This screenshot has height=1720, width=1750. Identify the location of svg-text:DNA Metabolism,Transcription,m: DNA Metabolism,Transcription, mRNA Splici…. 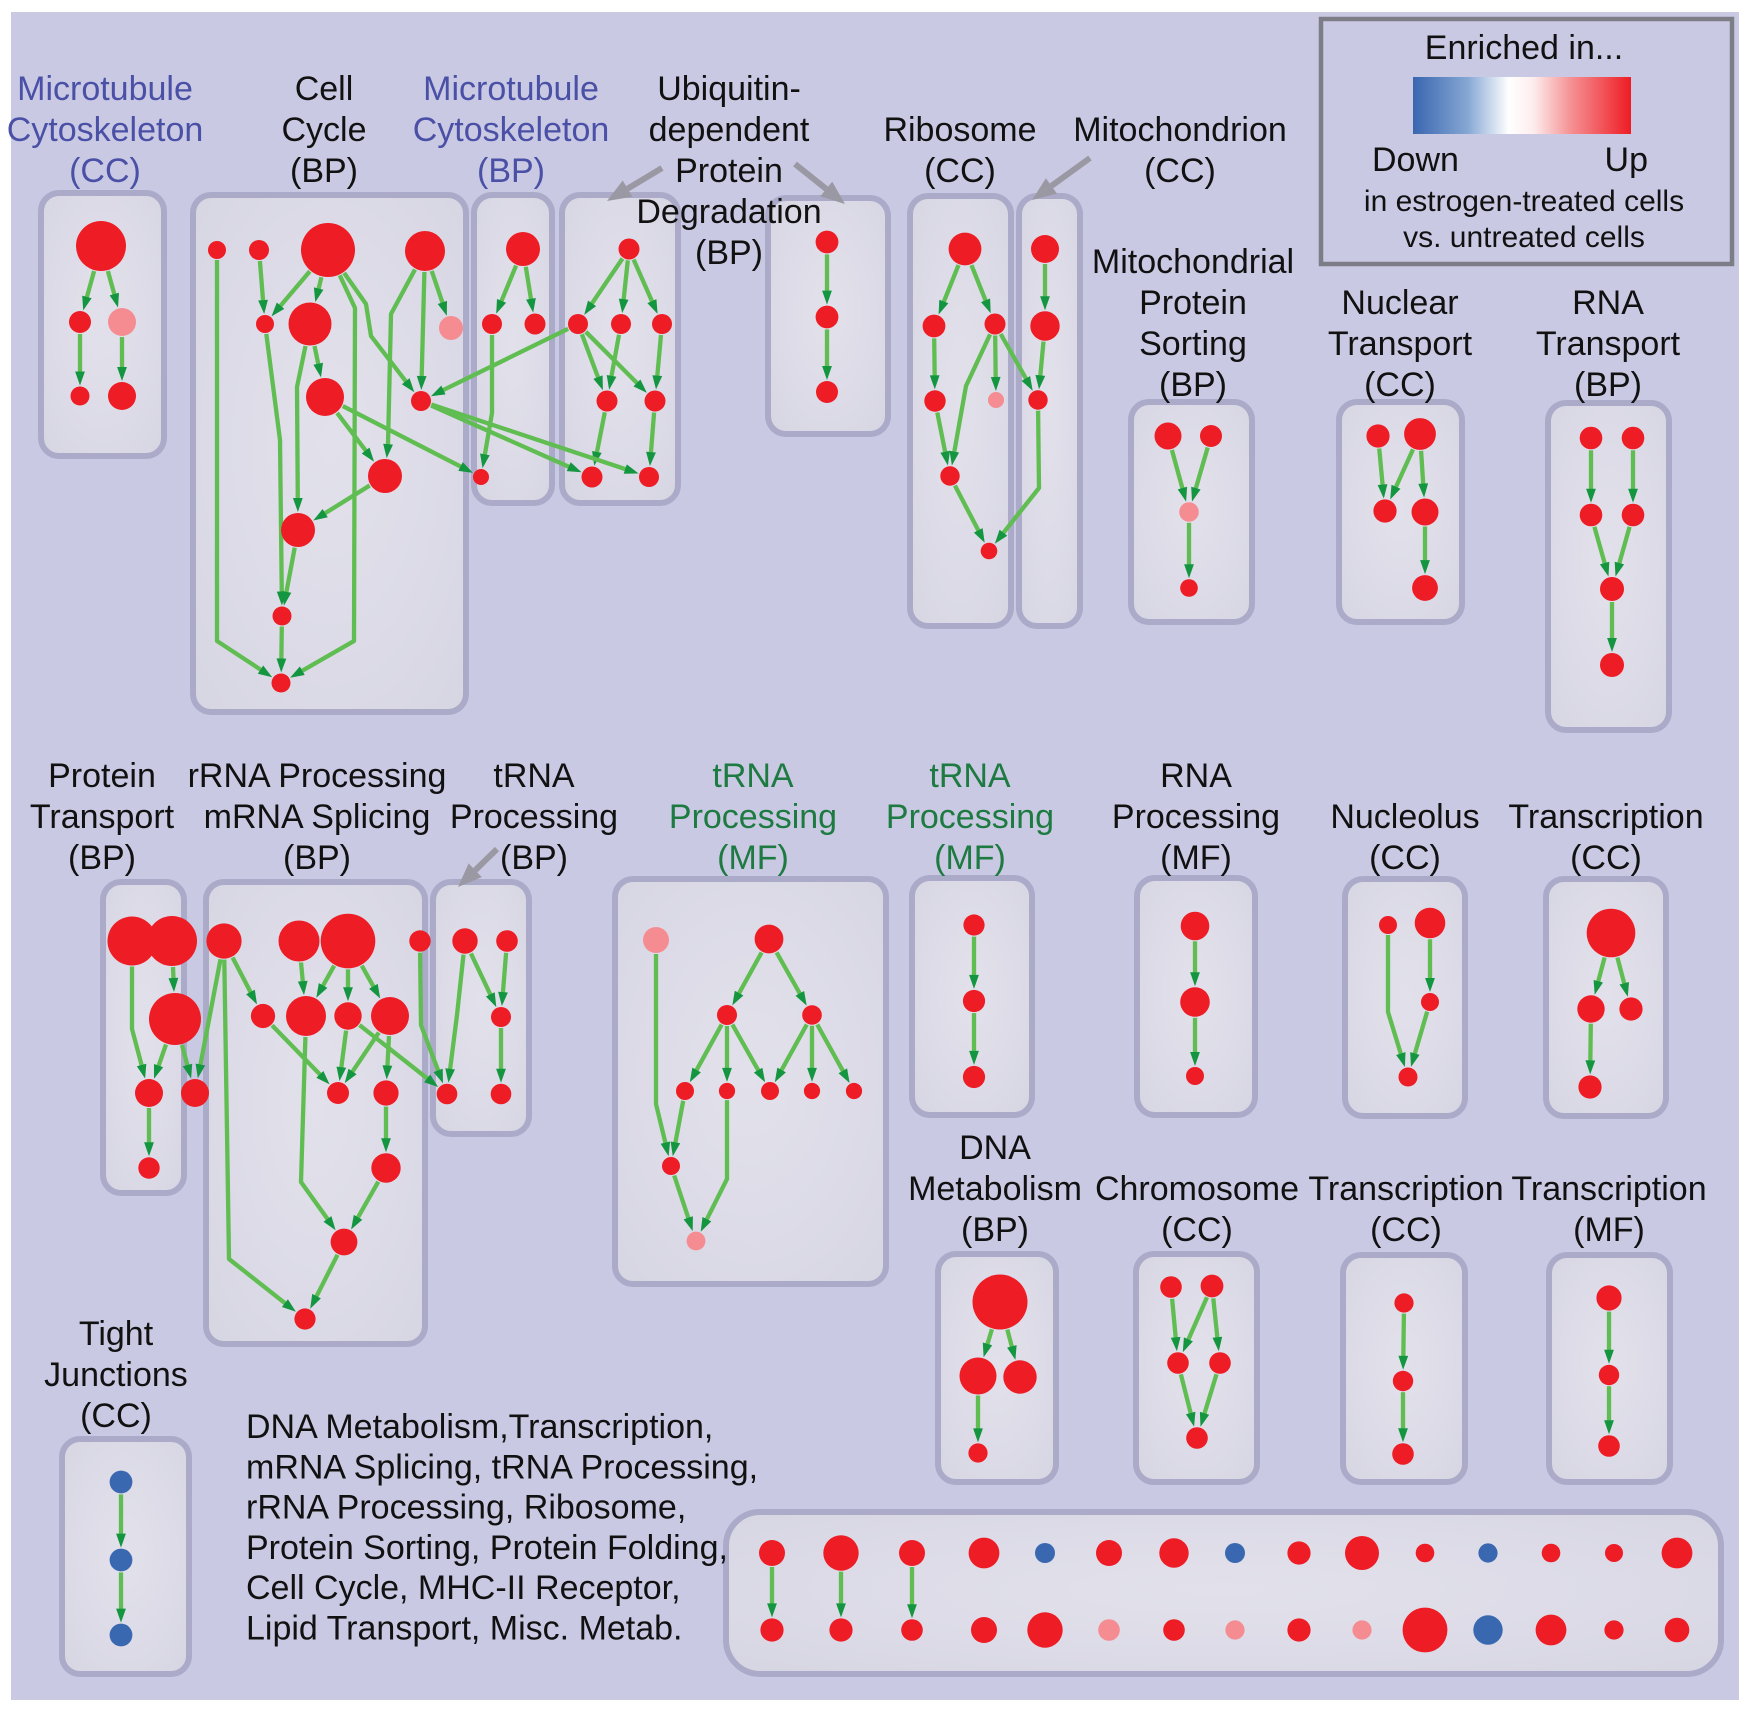
(502, 1528).